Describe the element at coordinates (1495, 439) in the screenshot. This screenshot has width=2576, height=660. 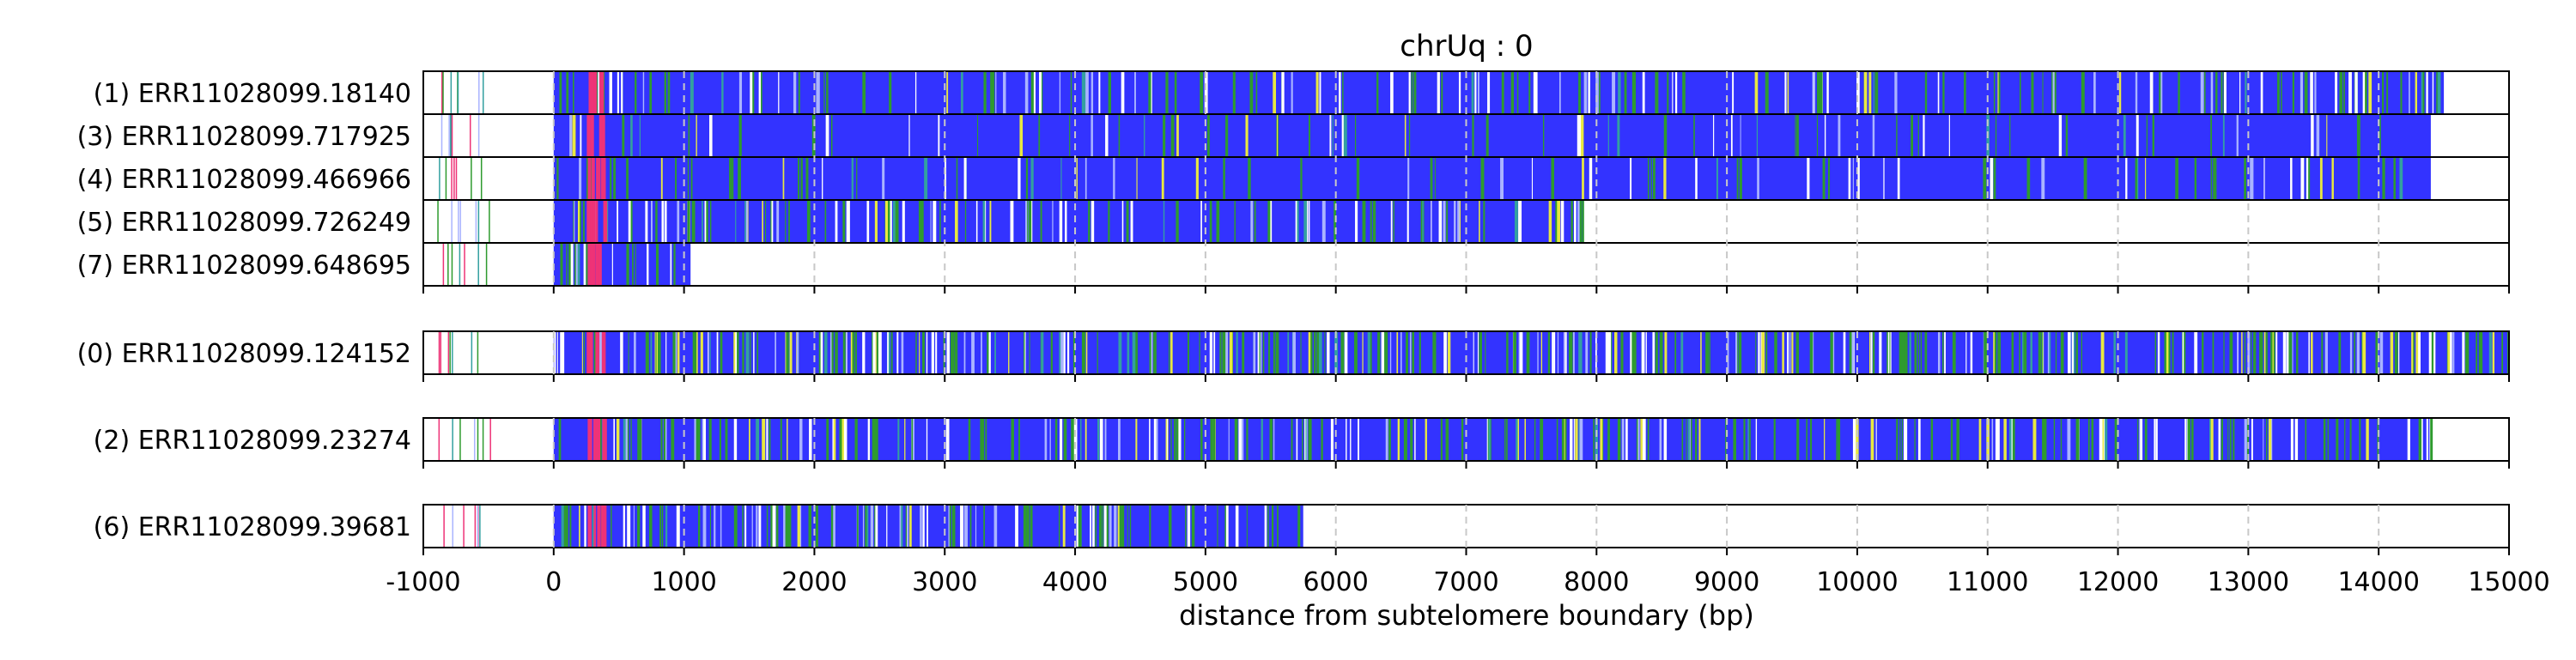
I see `read-stripes` at that location.